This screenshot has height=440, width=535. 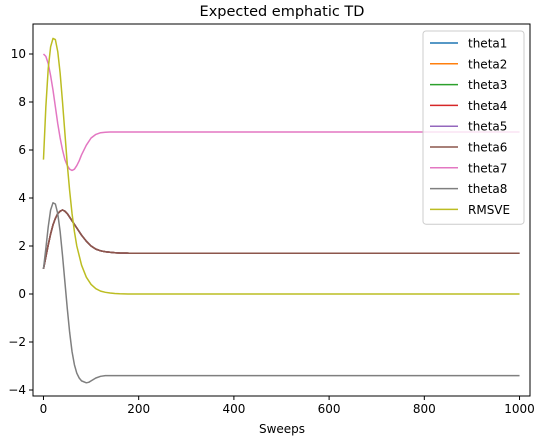 I want to click on y-tick-label: −2, so click(x=17, y=342).